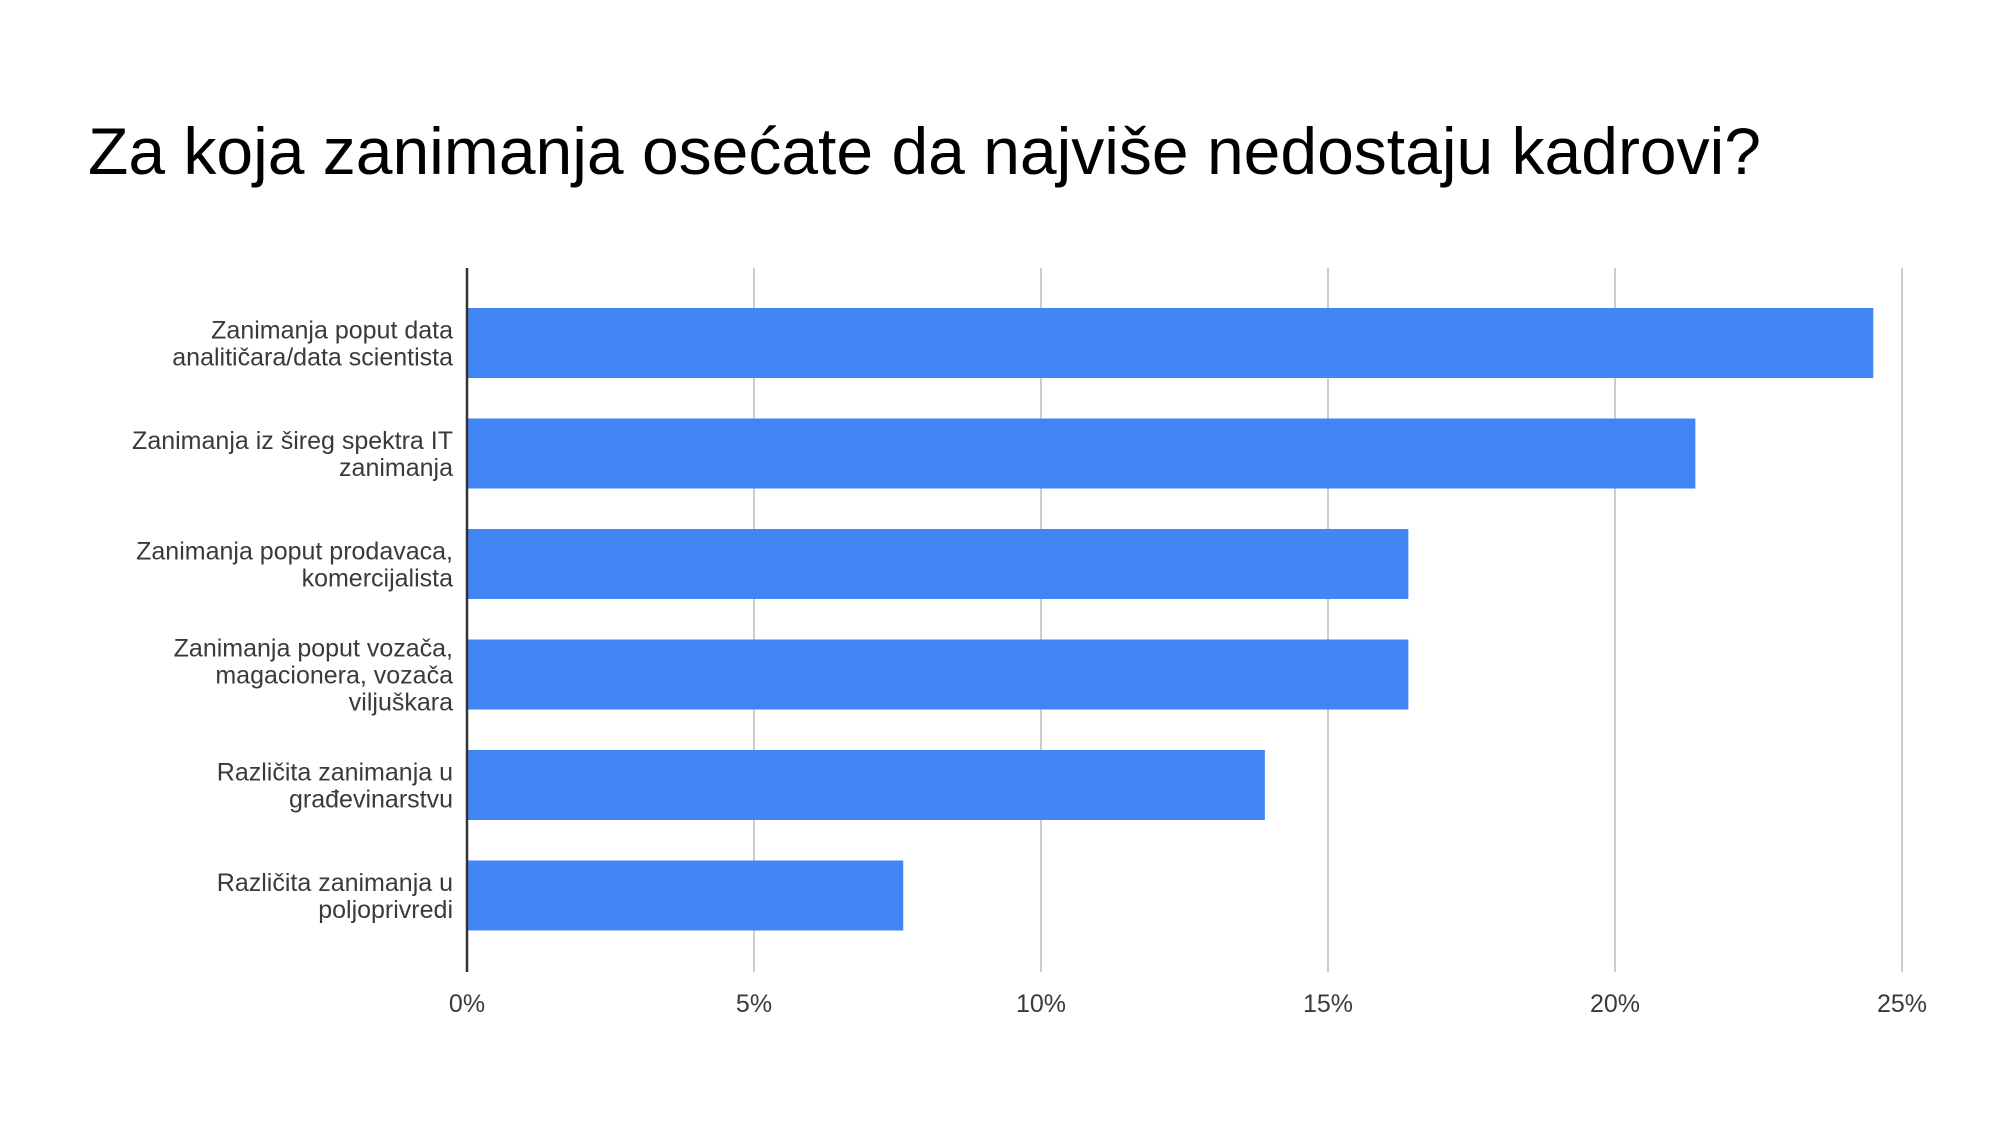 This screenshot has width=2000, height=1125. Describe the element at coordinates (335, 896) in the screenshot. I see `category-label: Različita zanimanja u poljoprivredi` at that location.